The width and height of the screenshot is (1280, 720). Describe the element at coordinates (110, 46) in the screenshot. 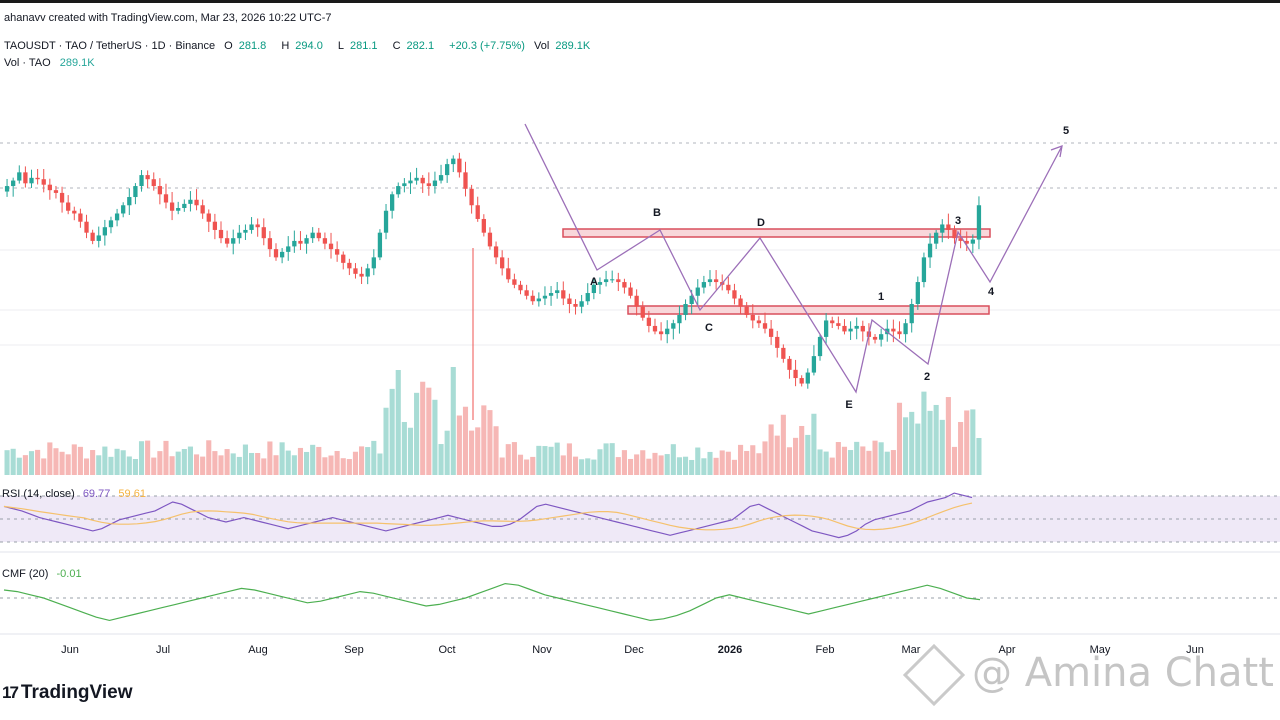

I see `symbol-name: TAOUSDT · TAO / TetherUS · 1D · Binance` at that location.